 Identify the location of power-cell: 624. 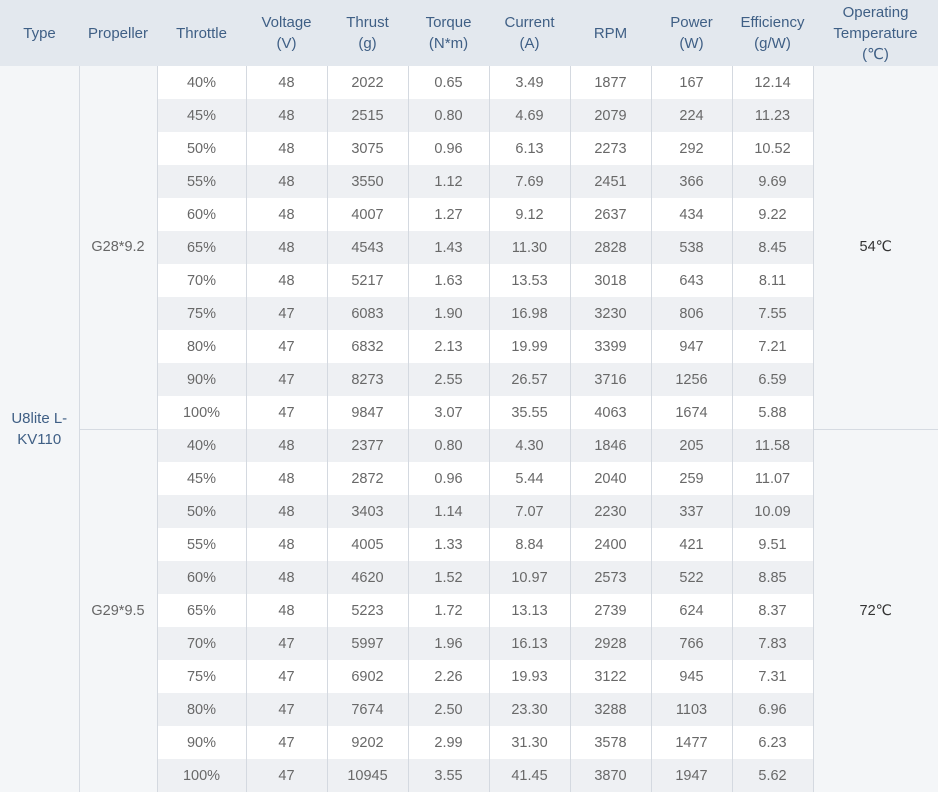
(691, 610).